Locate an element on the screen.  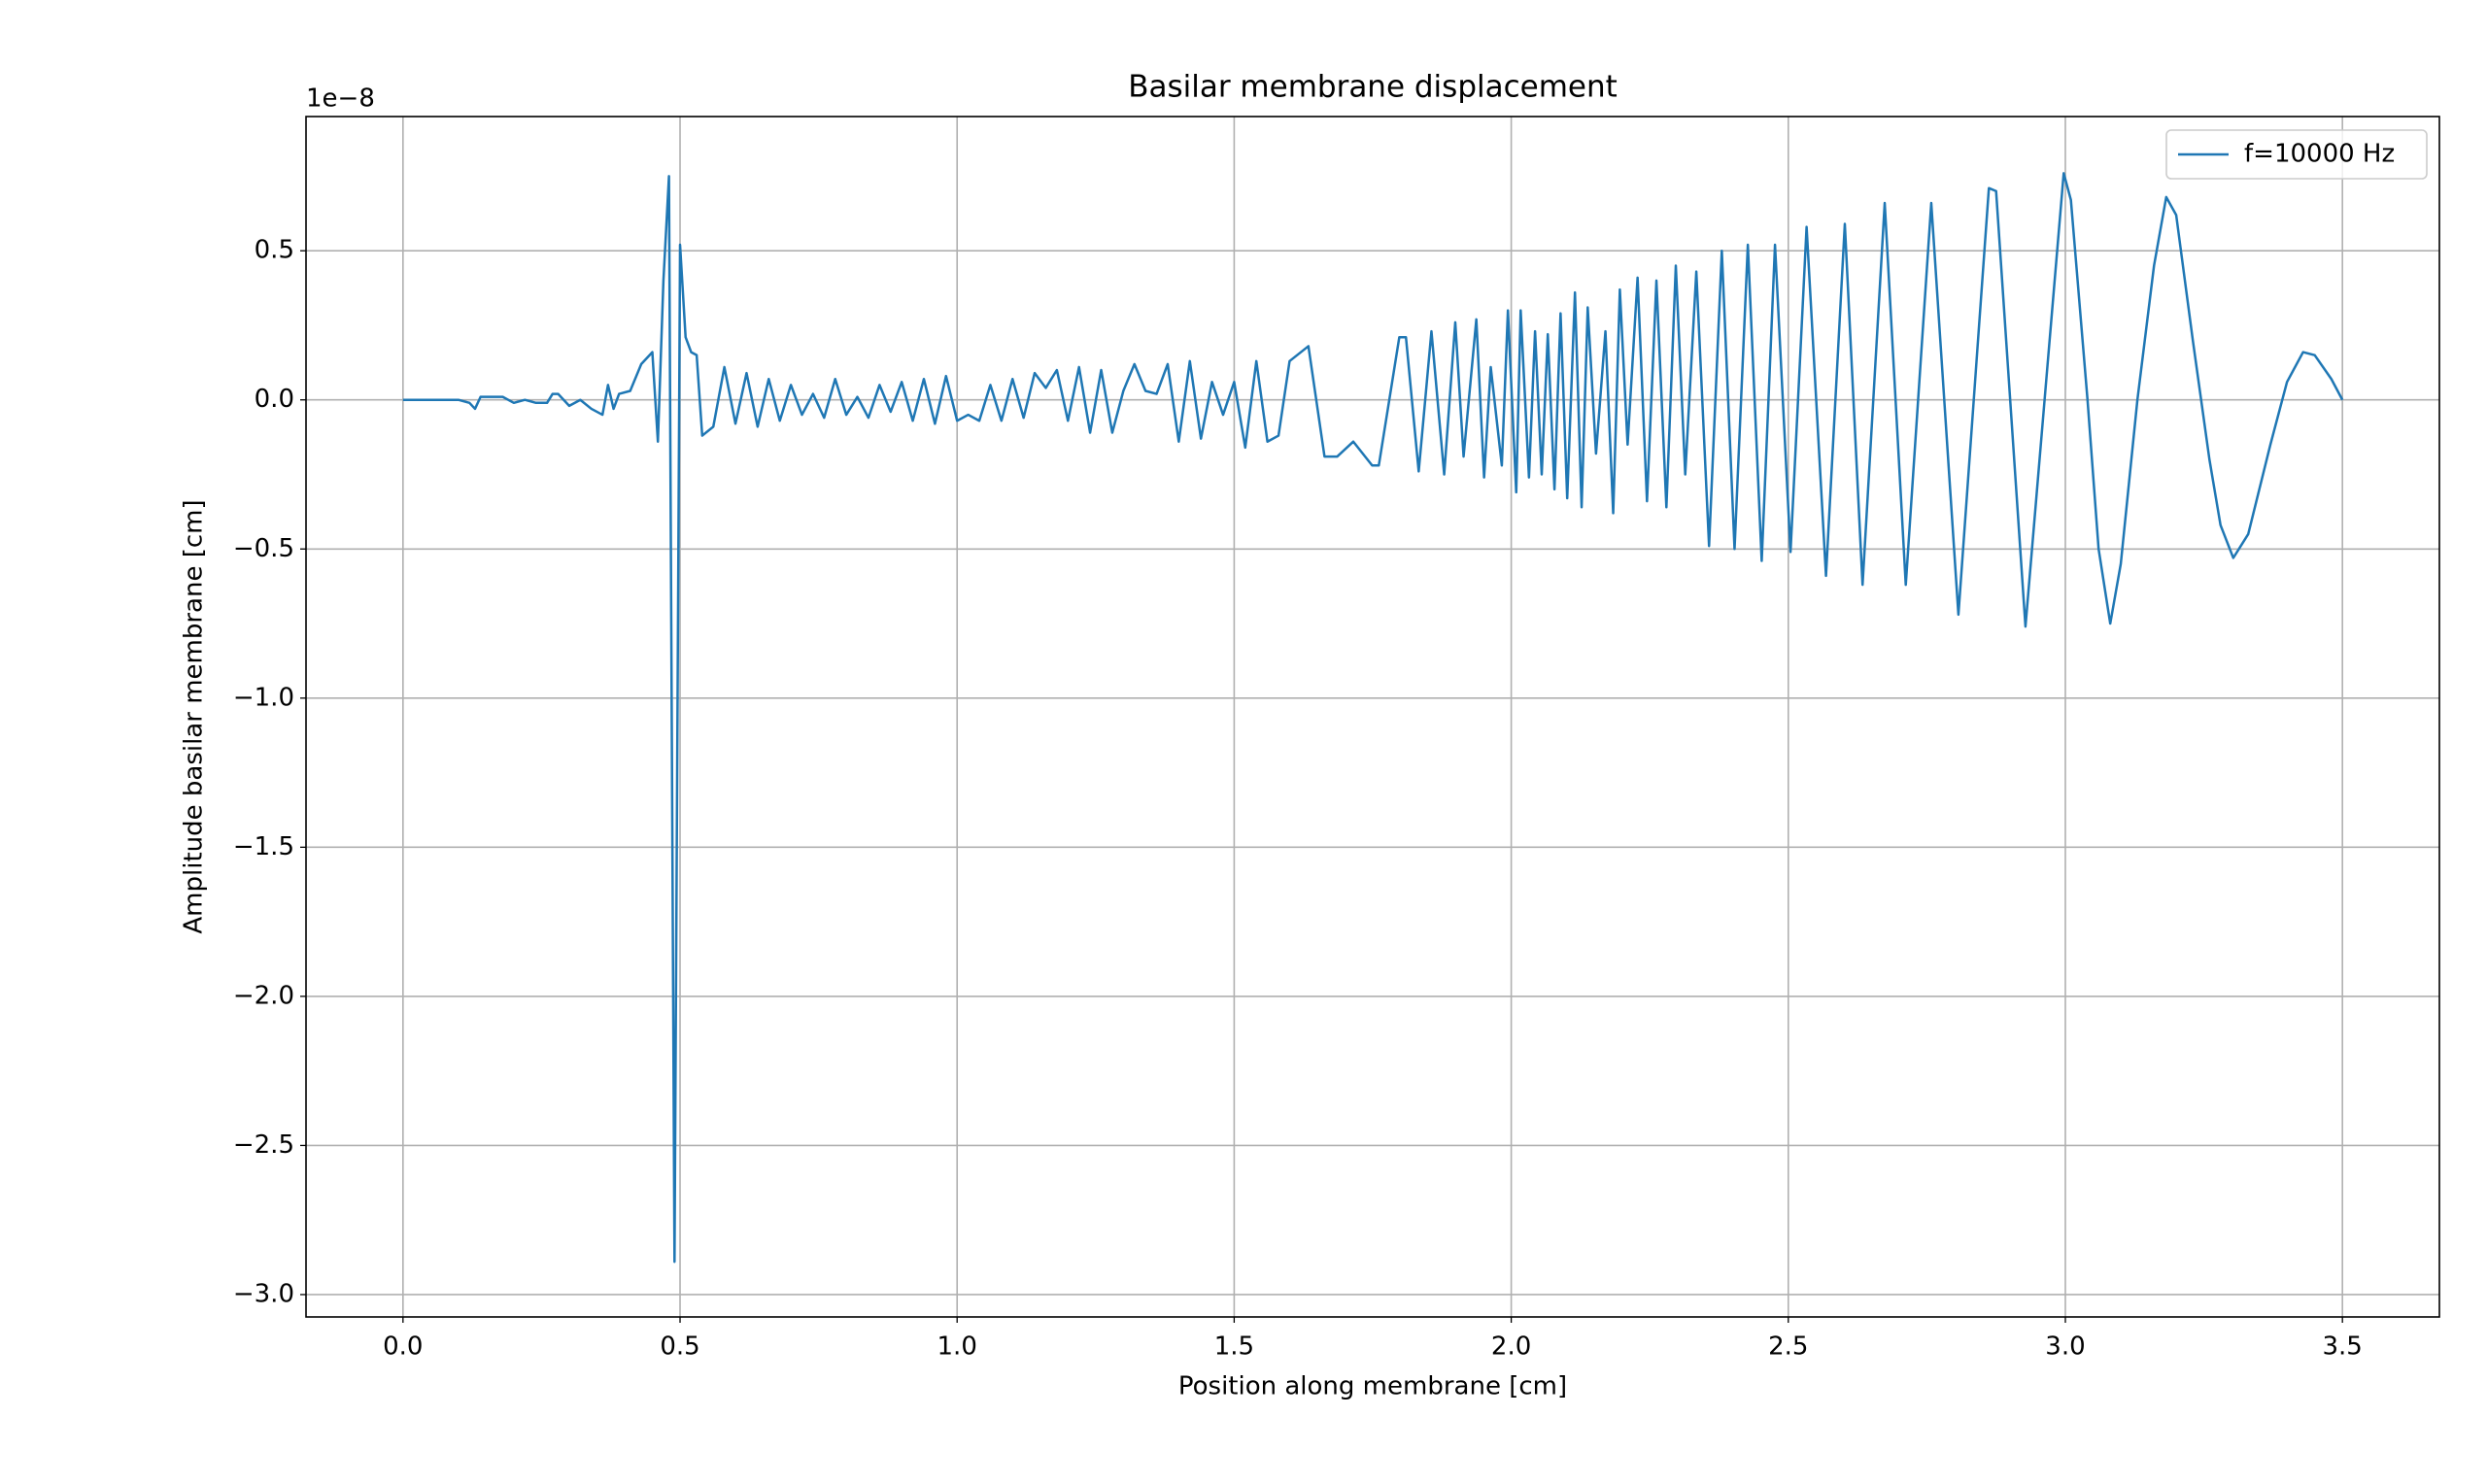
y-tick-label: −1.5 is located at coordinates (263, 846).